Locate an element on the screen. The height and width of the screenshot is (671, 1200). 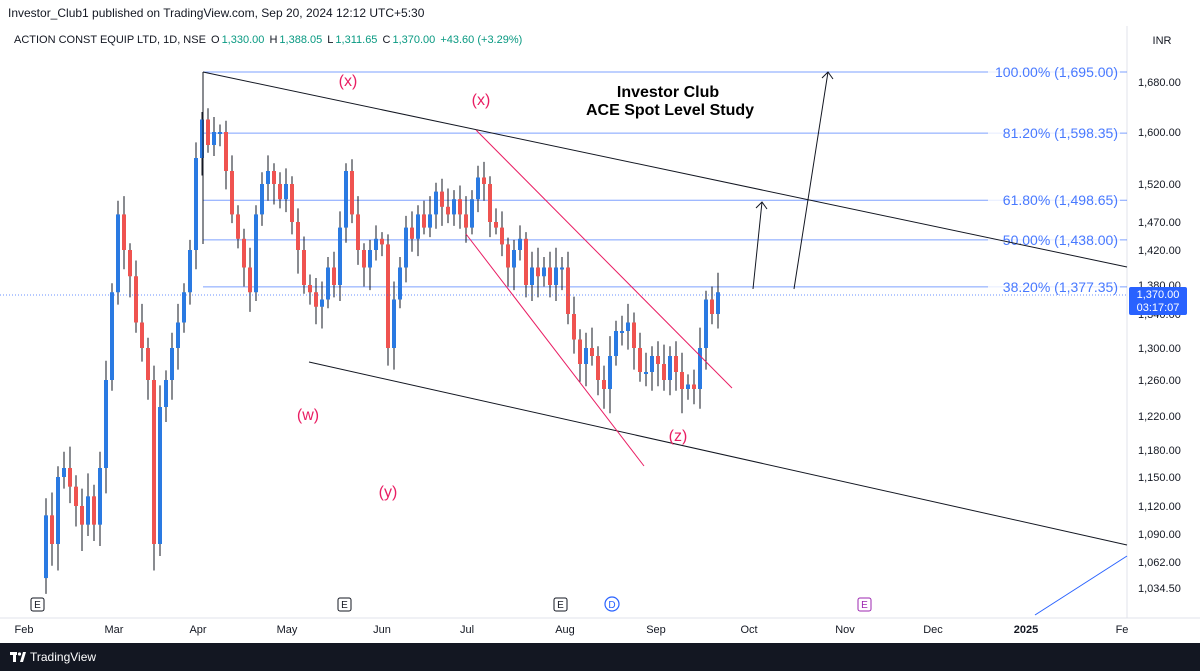
x-tick-label: Mar is located at coordinates (114, 630).